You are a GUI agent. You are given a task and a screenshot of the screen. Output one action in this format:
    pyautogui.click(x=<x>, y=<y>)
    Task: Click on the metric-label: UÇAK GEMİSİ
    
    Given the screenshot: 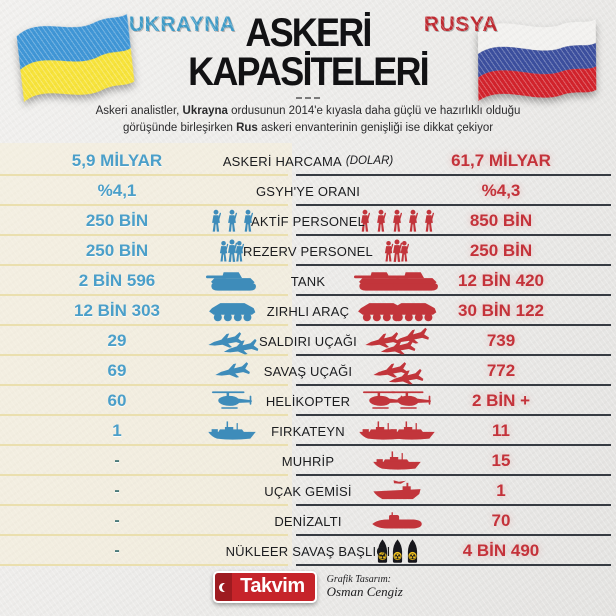 What is the action you would take?
    pyautogui.click(x=308, y=491)
    